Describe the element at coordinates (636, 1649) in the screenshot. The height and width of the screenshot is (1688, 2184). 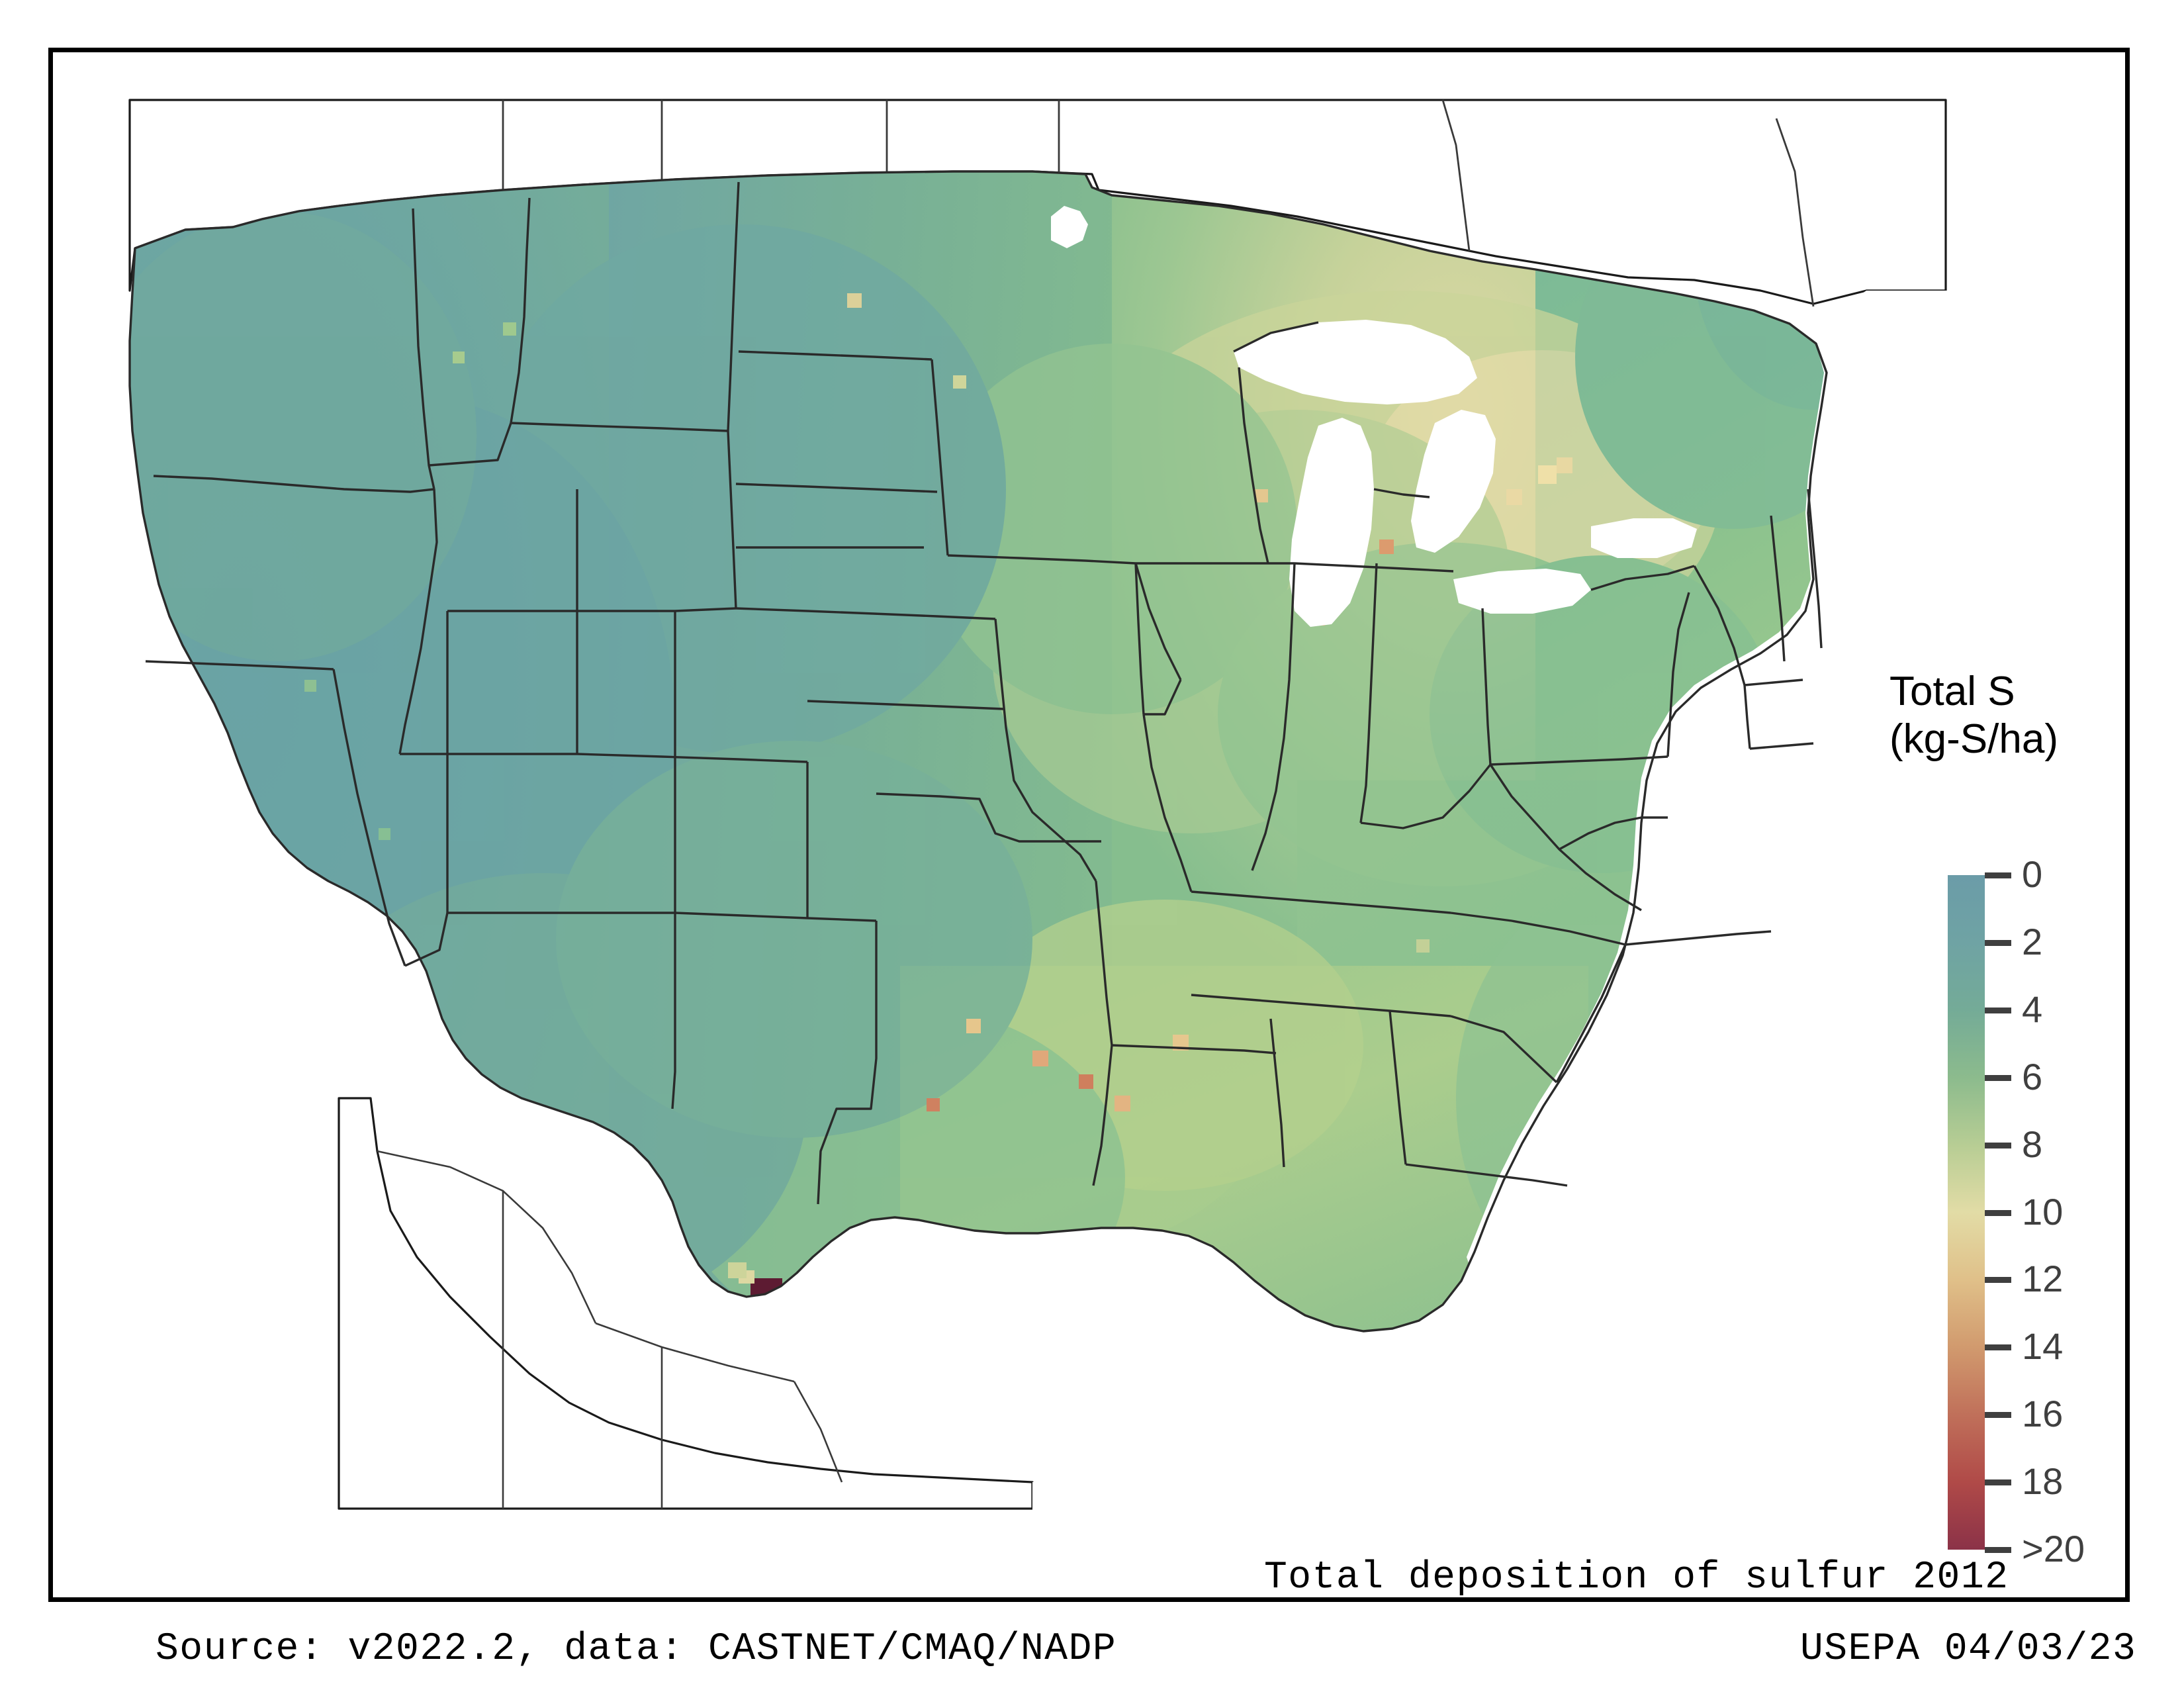
I see `source-caption: Source: v2022.2, data: CASTNET/CMAQ/NADP` at that location.